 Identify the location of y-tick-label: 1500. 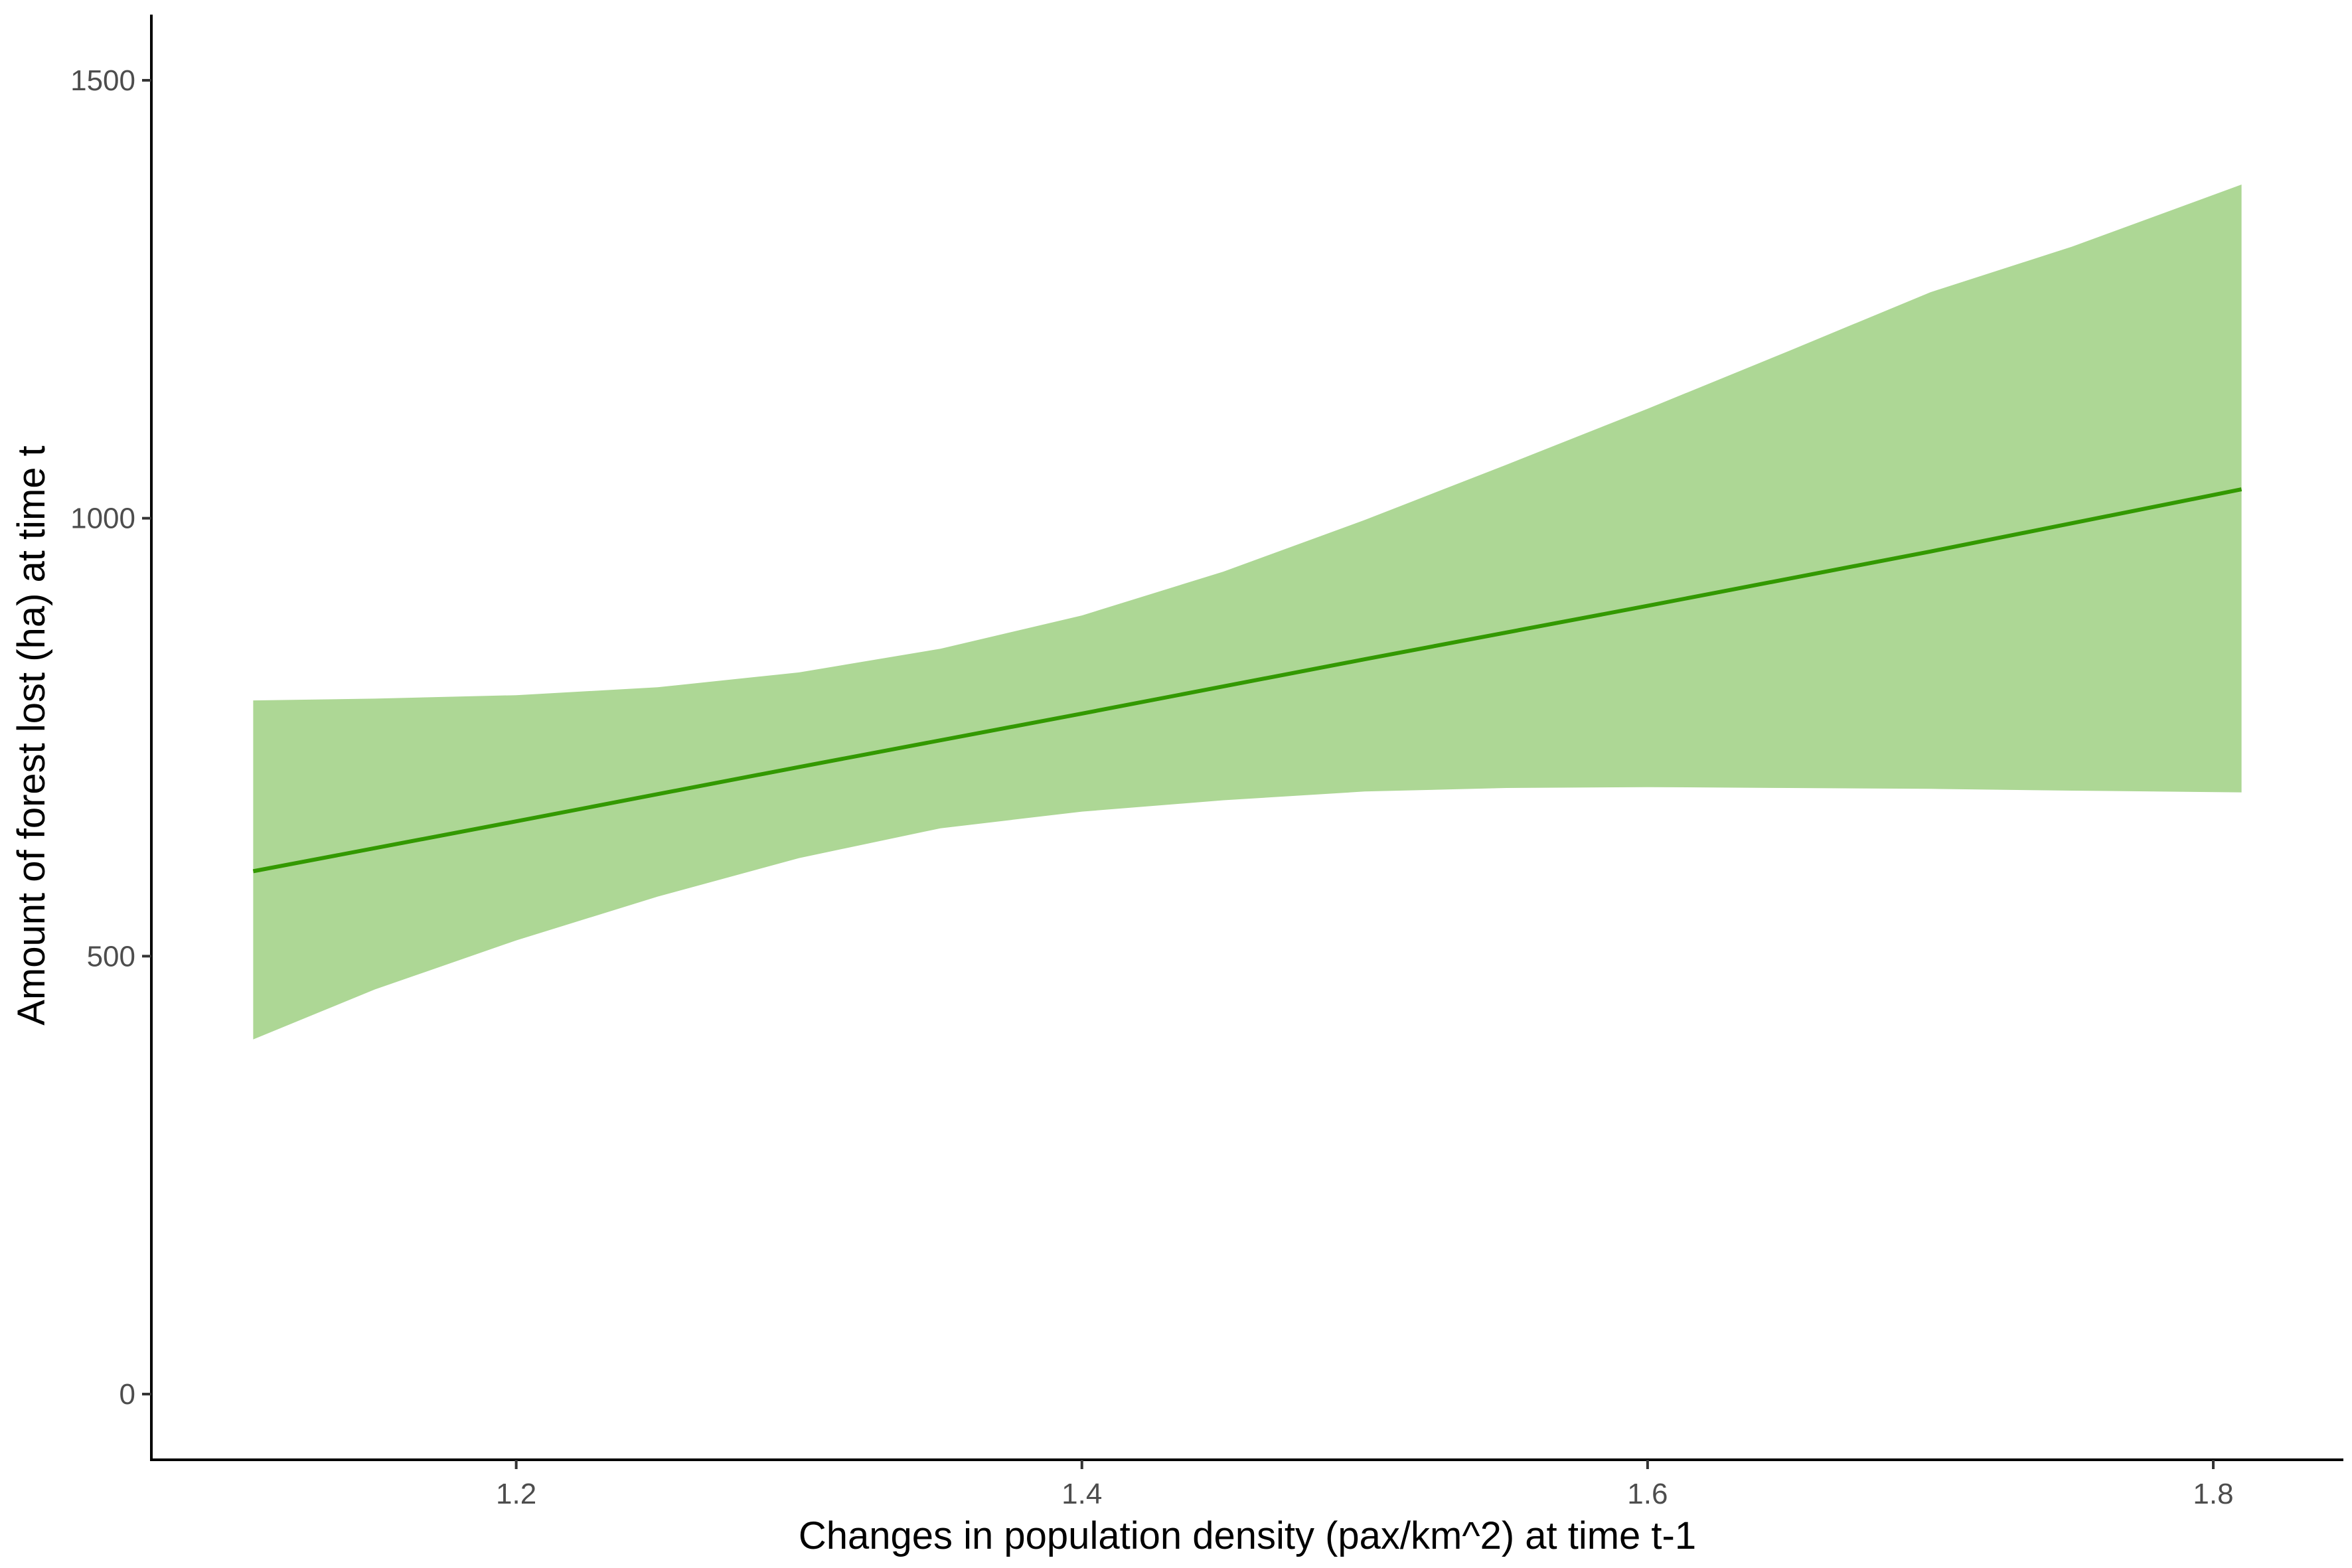
(102, 80).